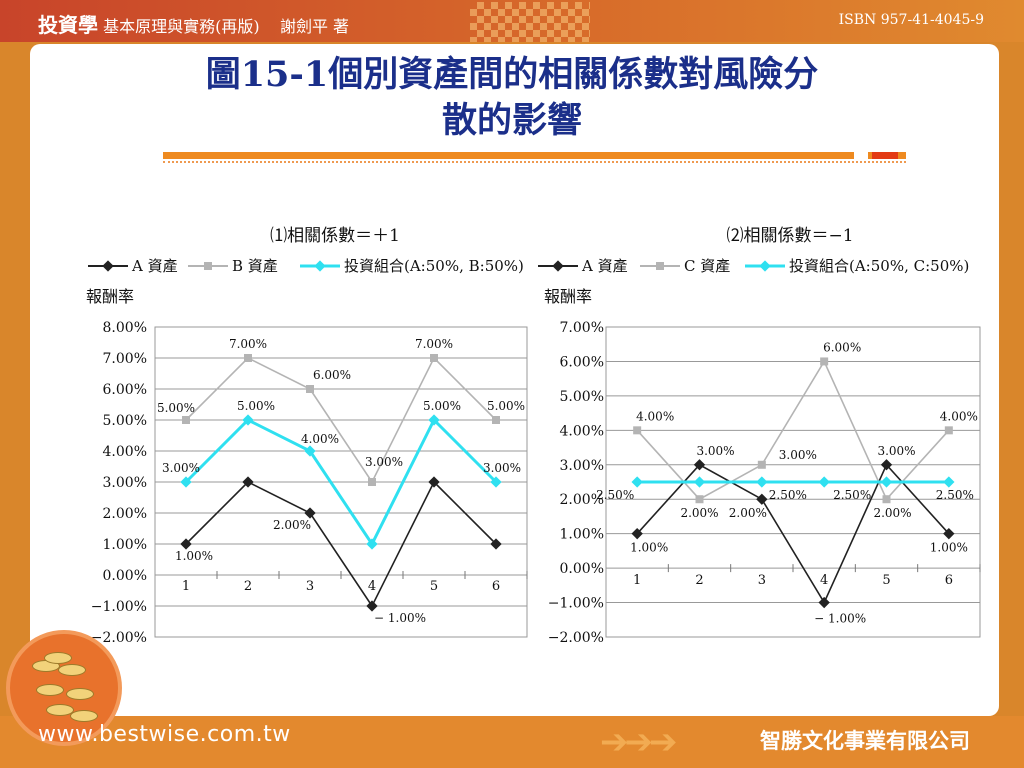 The image size is (1024, 768). Describe the element at coordinates (332, 375) in the screenshot. I see `data-label: 6.00%` at that location.